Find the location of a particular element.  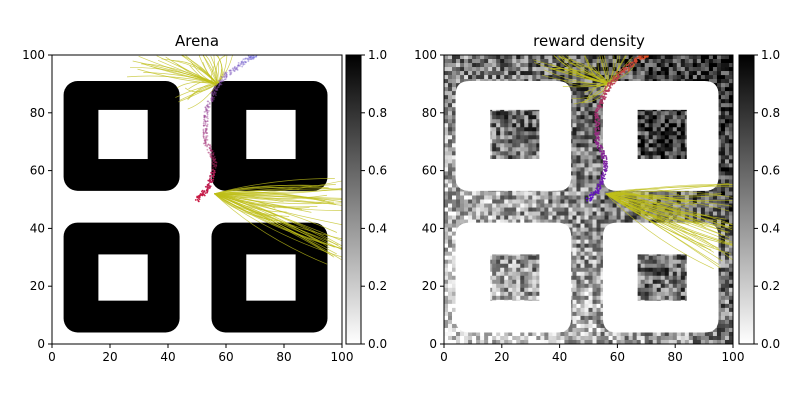

x-tick-label: 60 is located at coordinates (225, 357).